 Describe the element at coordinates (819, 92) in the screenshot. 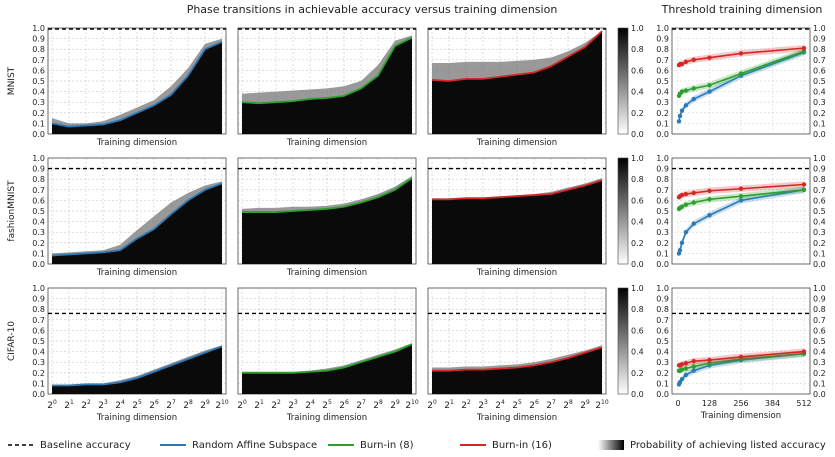

I see `y-tick-label-right: 0.4` at that location.